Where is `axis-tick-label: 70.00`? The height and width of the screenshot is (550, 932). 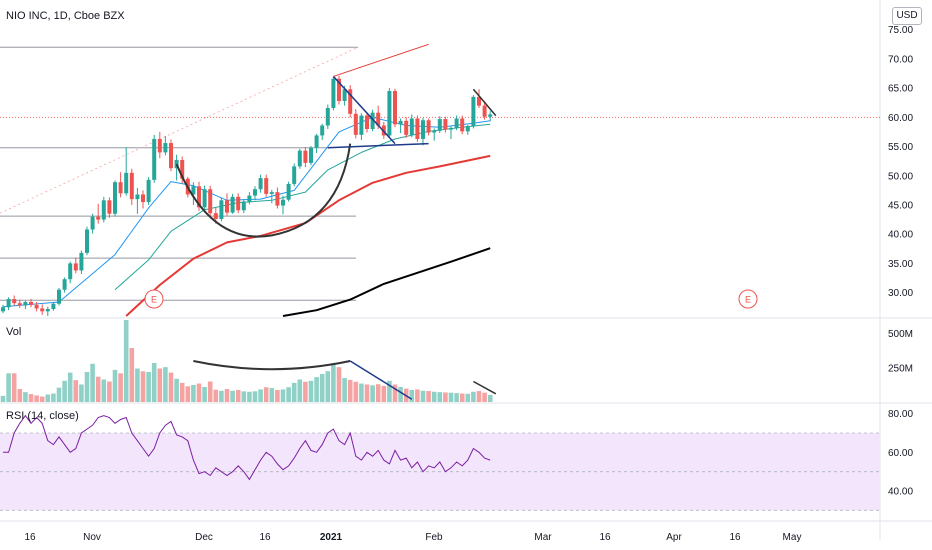
axis-tick-label: 70.00 is located at coordinates (900, 59).